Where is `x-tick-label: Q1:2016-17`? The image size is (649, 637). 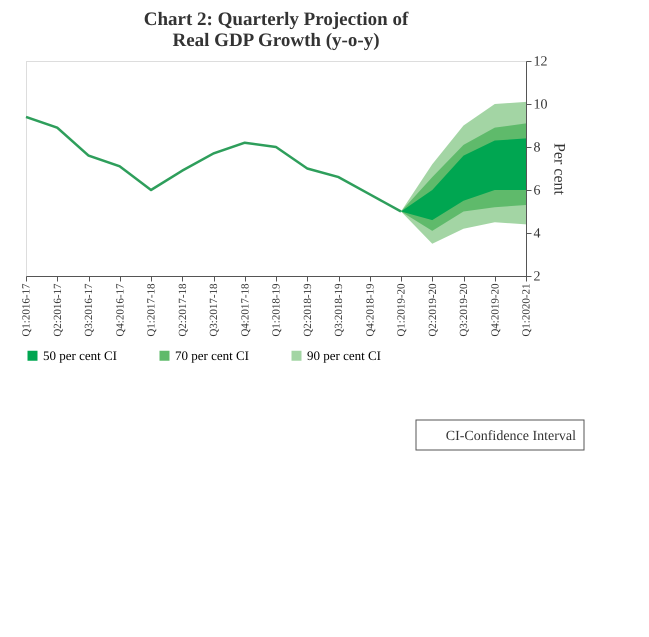
x-tick-label: Q1:2016-17 is located at coordinates (26, 310).